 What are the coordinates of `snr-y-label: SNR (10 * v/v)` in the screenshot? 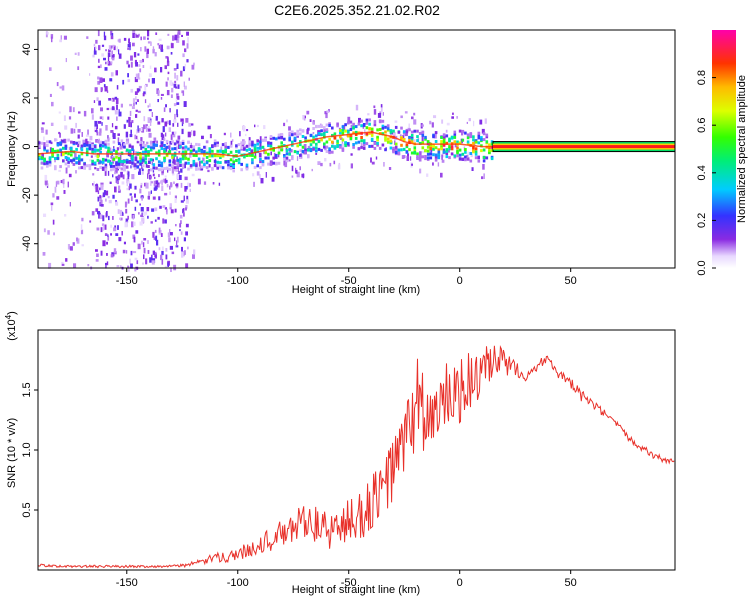 It's located at (12, 453).